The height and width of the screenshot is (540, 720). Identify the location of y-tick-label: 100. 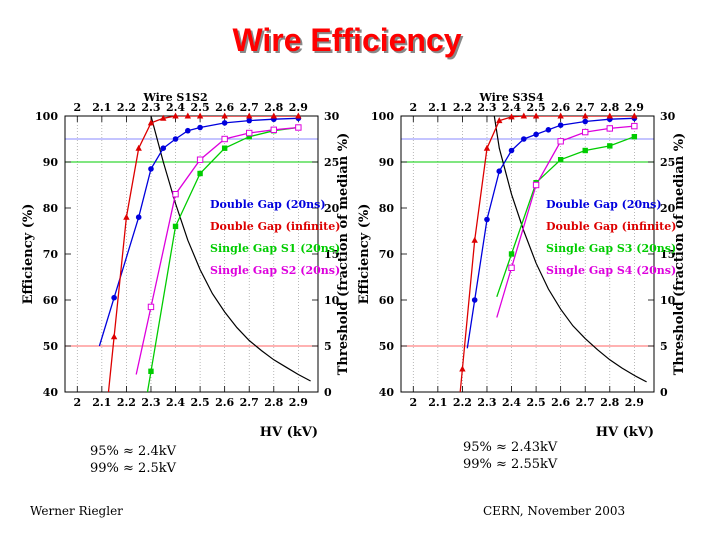
(46, 116).